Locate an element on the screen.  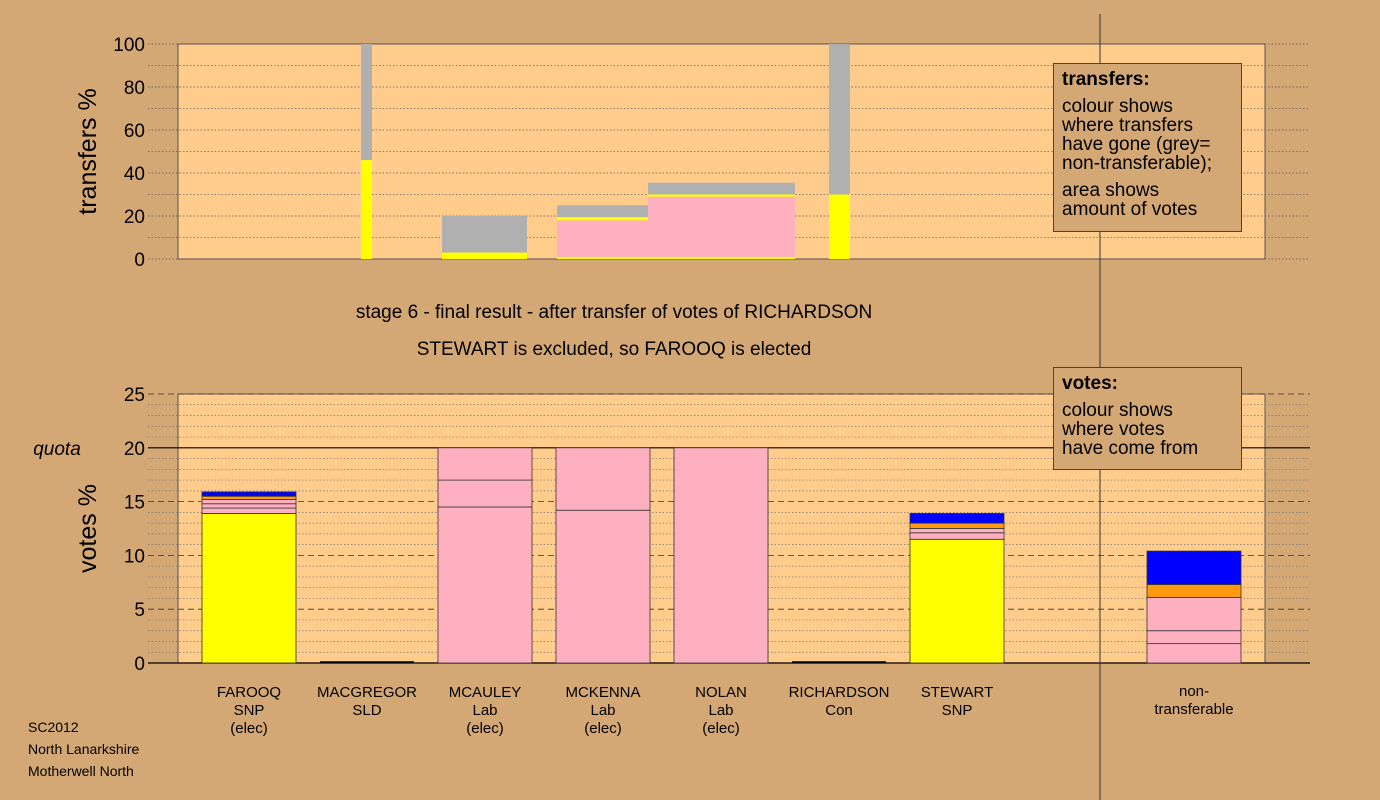
votes-tick-label: 25 is located at coordinates (134, 395).